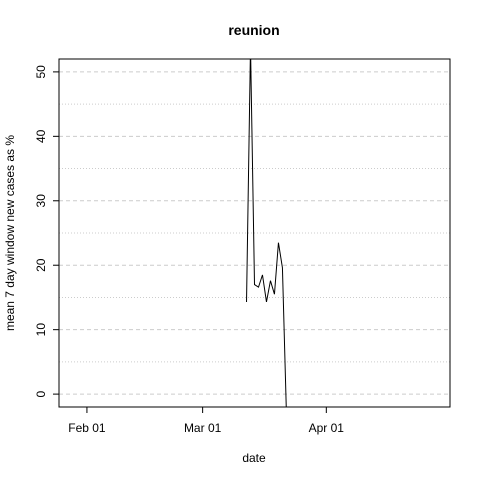 The width and height of the screenshot is (480, 480). I want to click on series-layer, so click(266, 233).